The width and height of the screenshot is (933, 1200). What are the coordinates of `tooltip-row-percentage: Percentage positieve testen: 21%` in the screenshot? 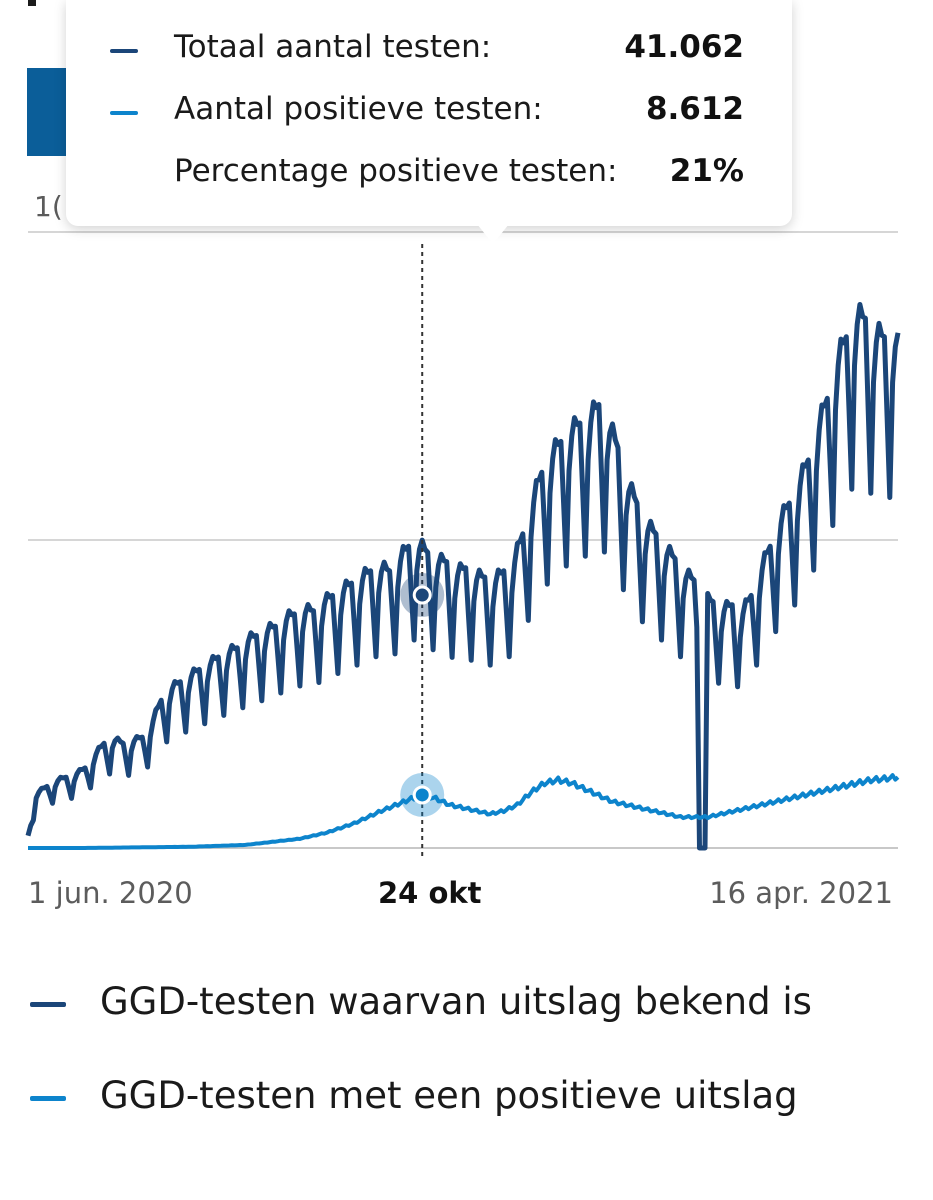 It's located at (429, 173).